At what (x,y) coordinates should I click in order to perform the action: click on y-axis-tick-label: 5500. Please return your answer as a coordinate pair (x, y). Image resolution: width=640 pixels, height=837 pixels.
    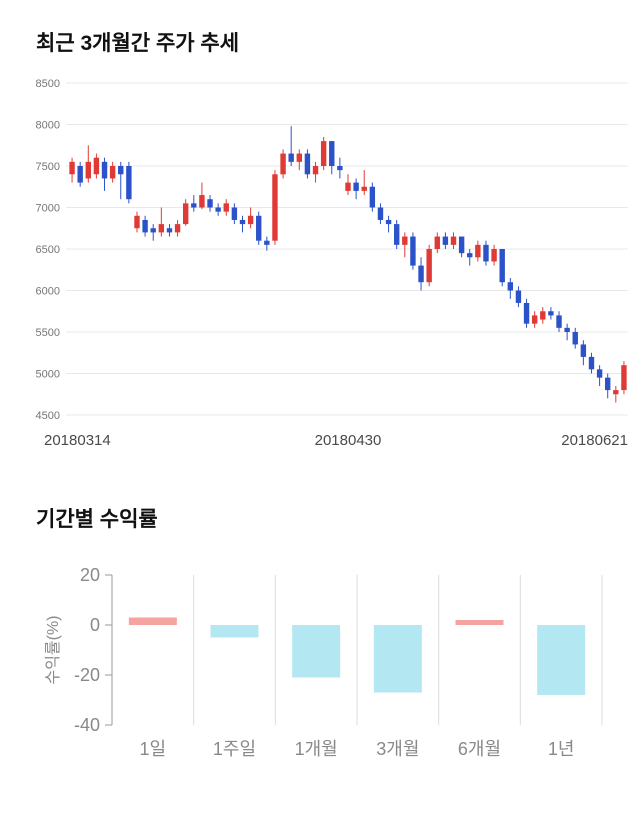
    Looking at the image, I should click on (48, 333).